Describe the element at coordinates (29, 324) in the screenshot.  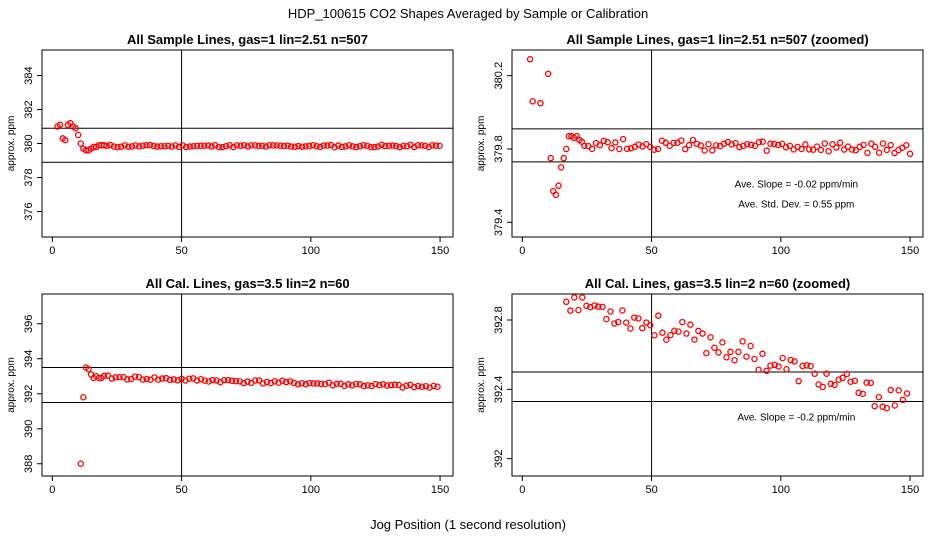
I see `y-tick-label: 396` at that location.